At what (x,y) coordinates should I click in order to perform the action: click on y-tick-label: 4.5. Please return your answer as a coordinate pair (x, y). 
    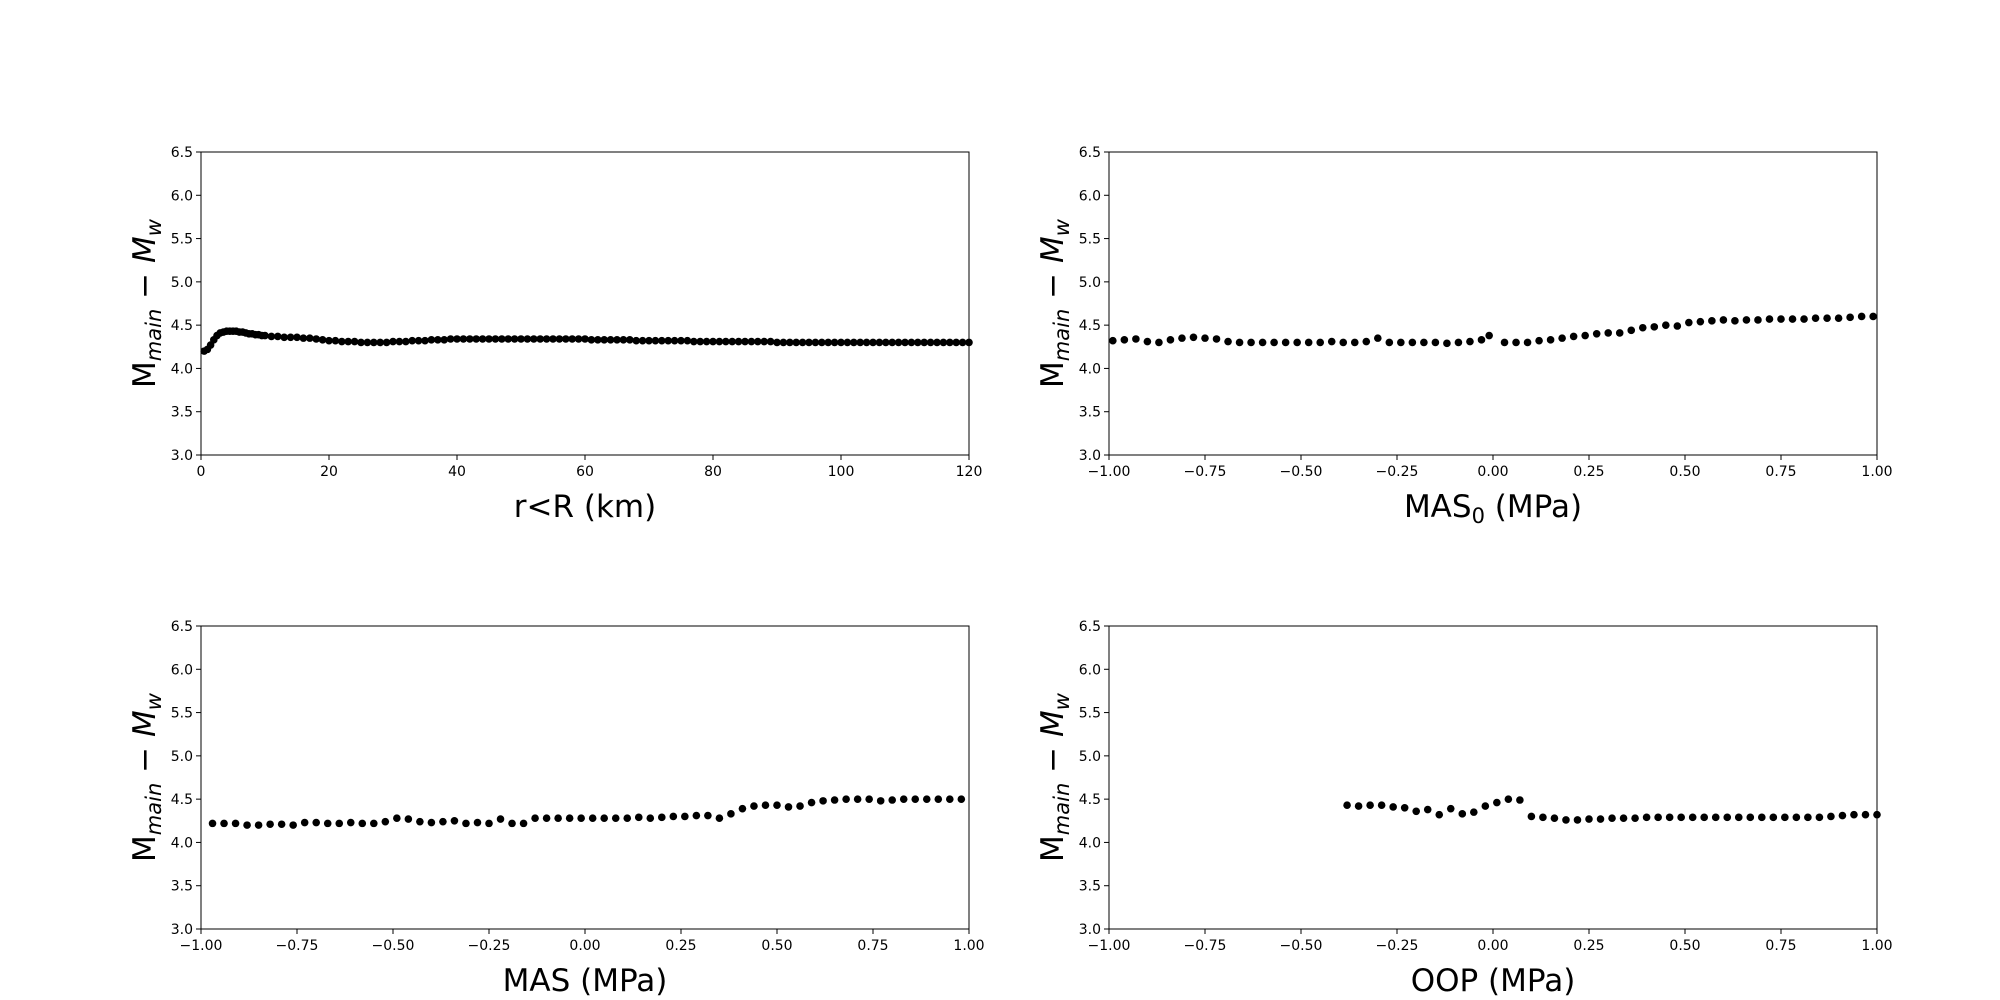
    Looking at the image, I should click on (1090, 326).